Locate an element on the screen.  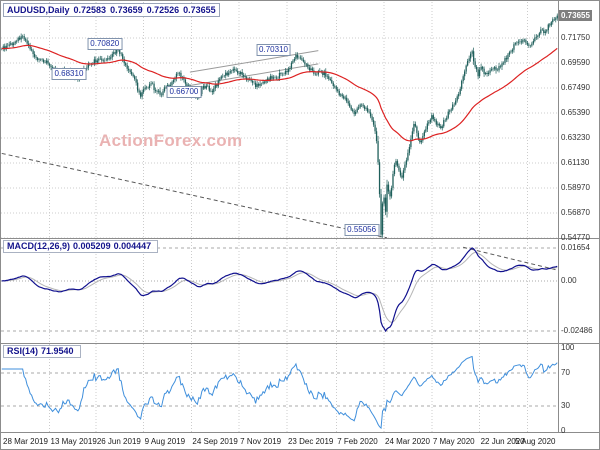
rsi-indicator-label: RSI(14) 71.9540 is located at coordinates (42, 351).